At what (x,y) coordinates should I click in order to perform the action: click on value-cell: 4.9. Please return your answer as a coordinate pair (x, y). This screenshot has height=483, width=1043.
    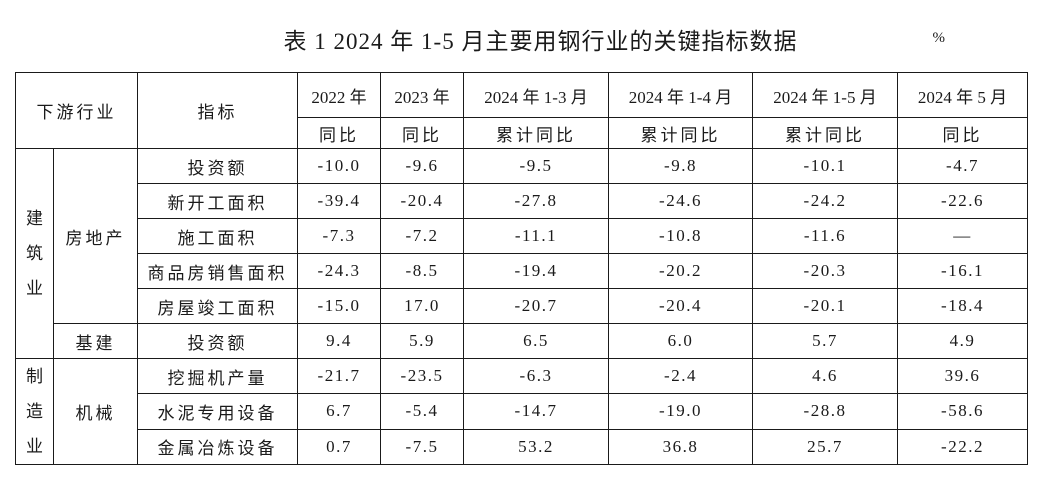
    Looking at the image, I should click on (962, 341).